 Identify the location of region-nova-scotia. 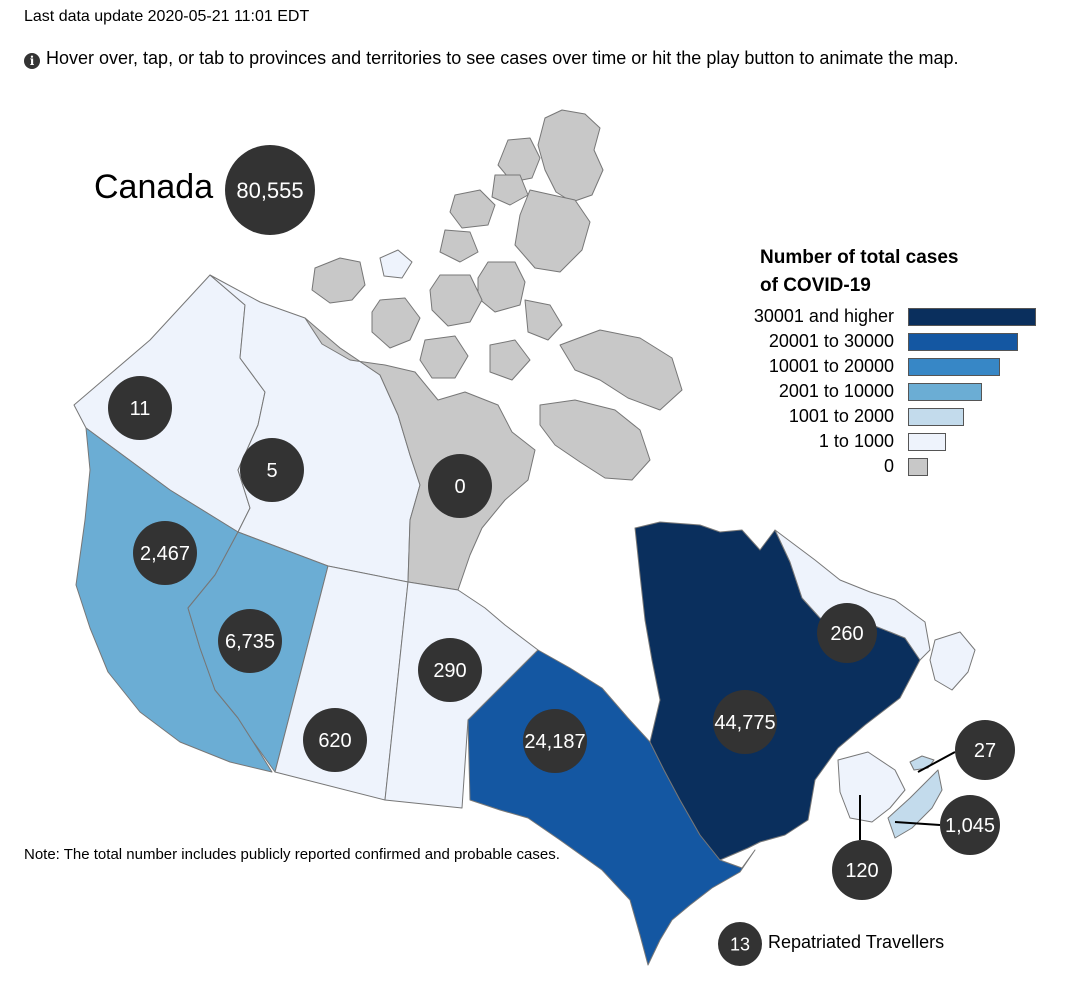
(915, 804).